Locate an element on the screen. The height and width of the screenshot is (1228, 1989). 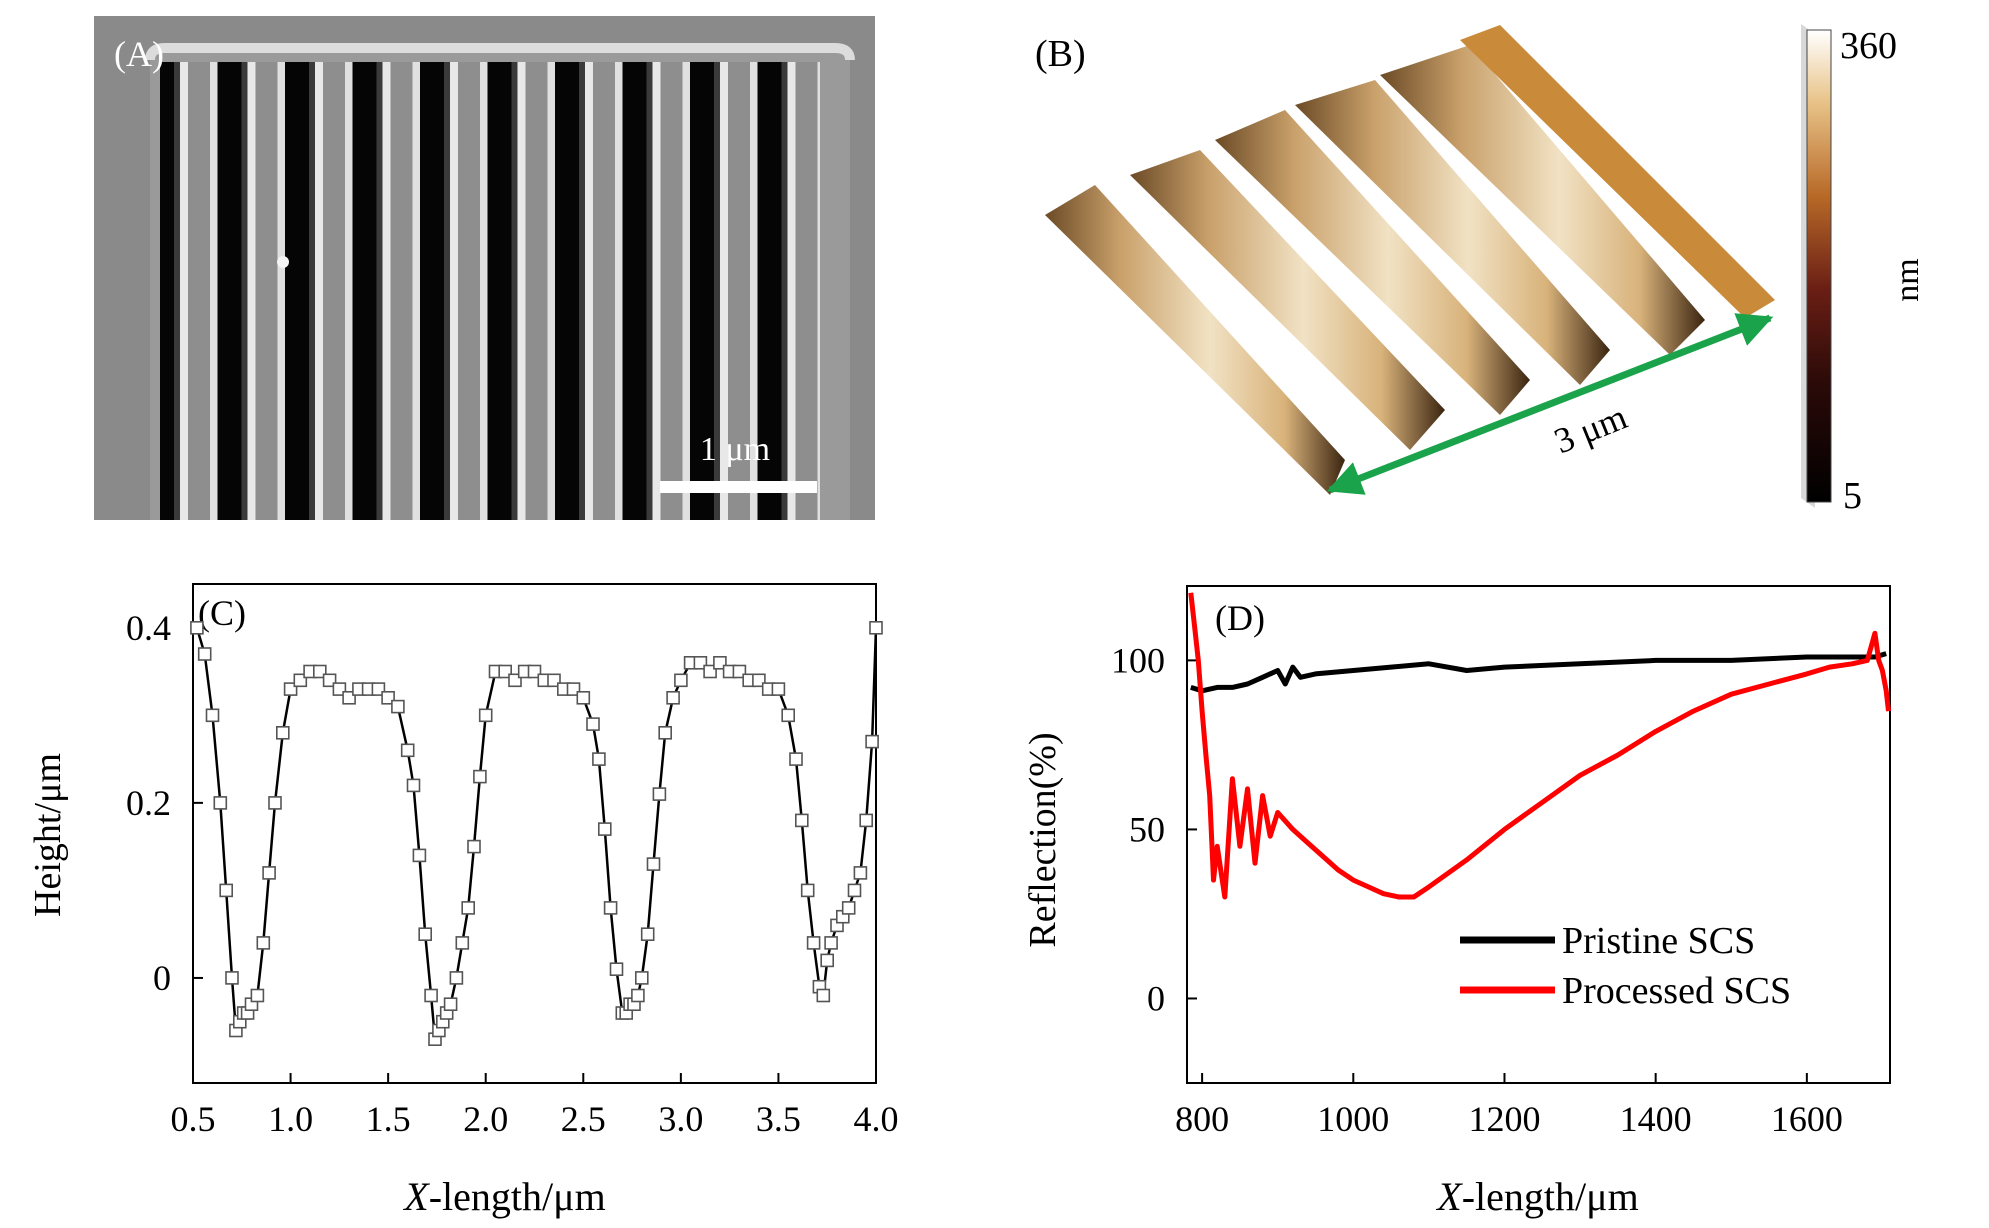
plot-d-x-axis: 800 1000 1200 1400 1600 is located at coordinates (1509, 1106).